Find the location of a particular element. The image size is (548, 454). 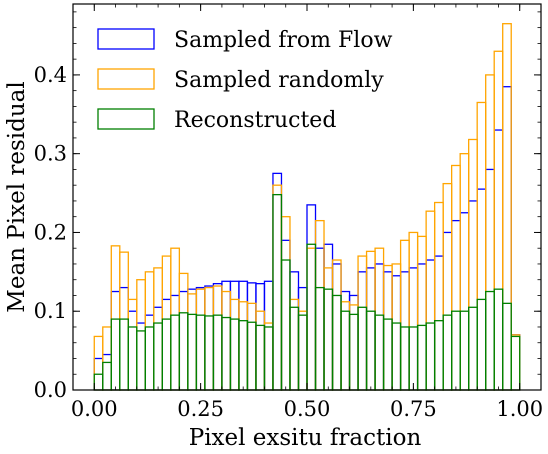

y-axis-label: Mean Pixel residual is located at coordinates (17, 196).